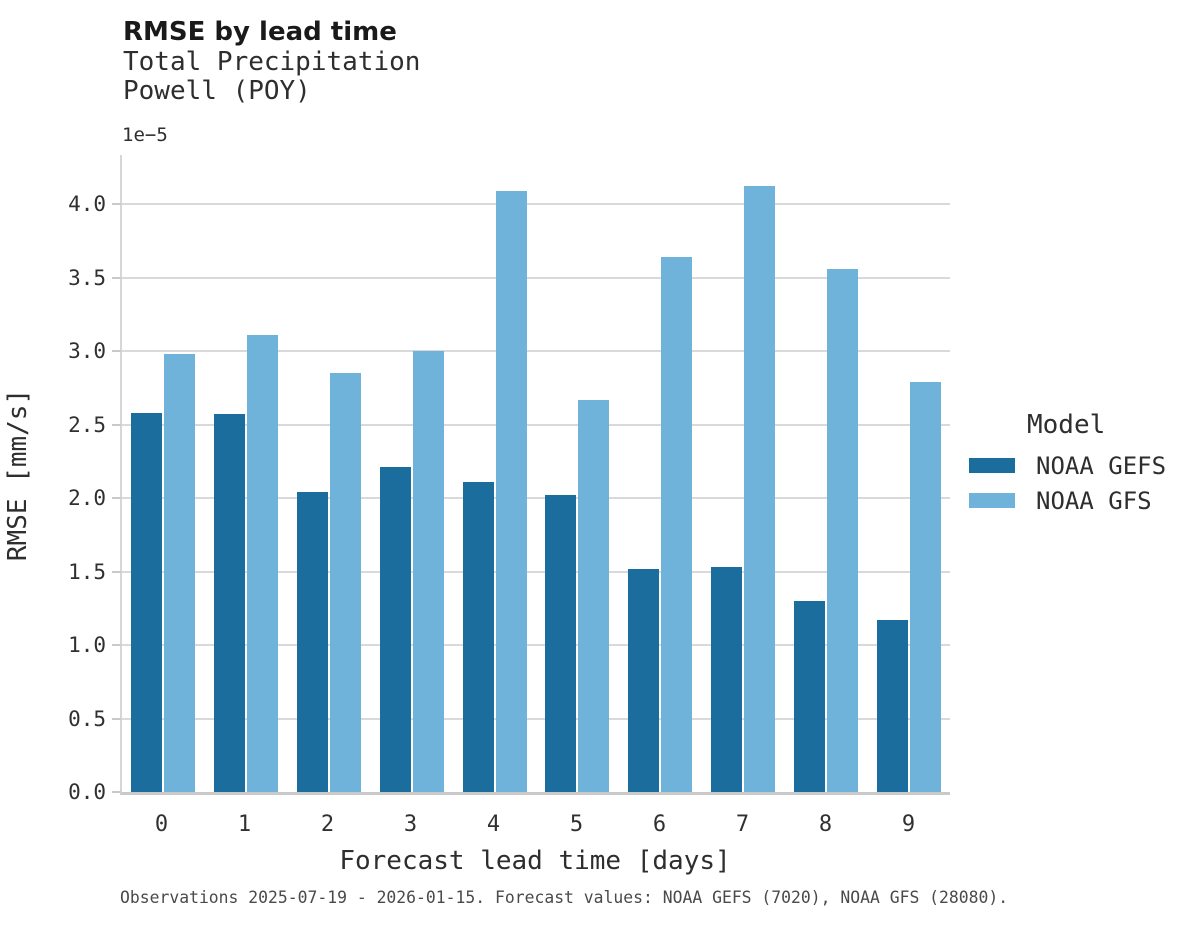 The width and height of the screenshot is (1188, 926). I want to click on gridline-y-1.0, so click(536, 645).